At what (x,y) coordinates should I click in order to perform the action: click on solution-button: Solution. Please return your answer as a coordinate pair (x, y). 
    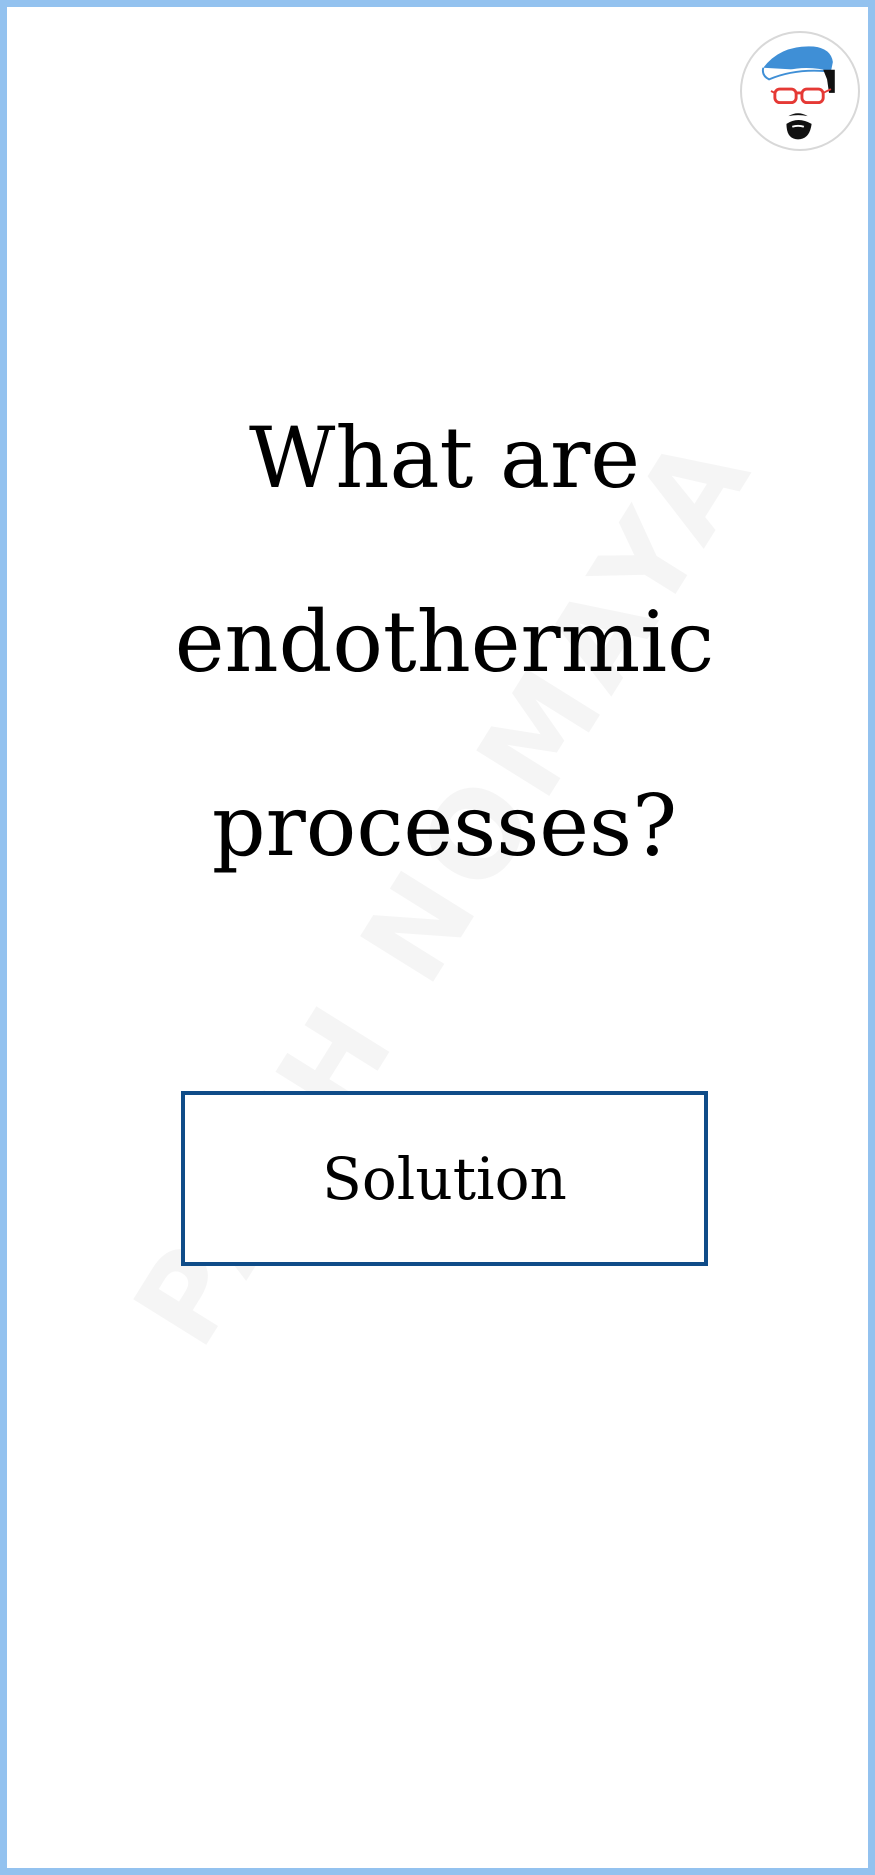
    Looking at the image, I should click on (444, 1178).